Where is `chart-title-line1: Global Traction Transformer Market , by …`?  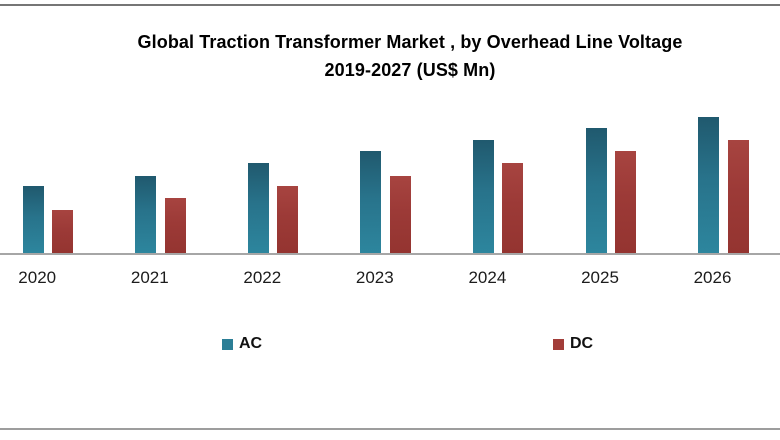 chart-title-line1: Global Traction Transformer Market , by … is located at coordinates (410, 42).